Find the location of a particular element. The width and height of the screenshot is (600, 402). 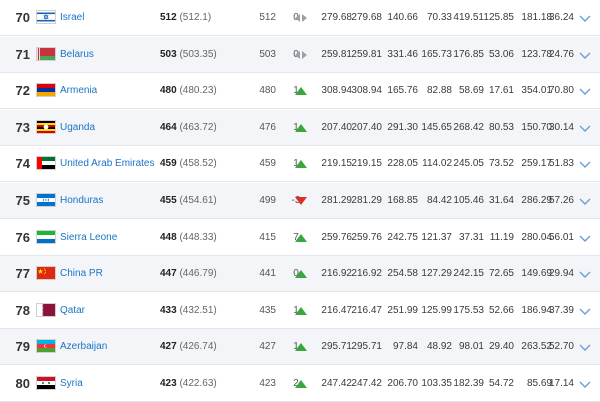

rank-change-cell: -3 is located at coordinates (296, 200).